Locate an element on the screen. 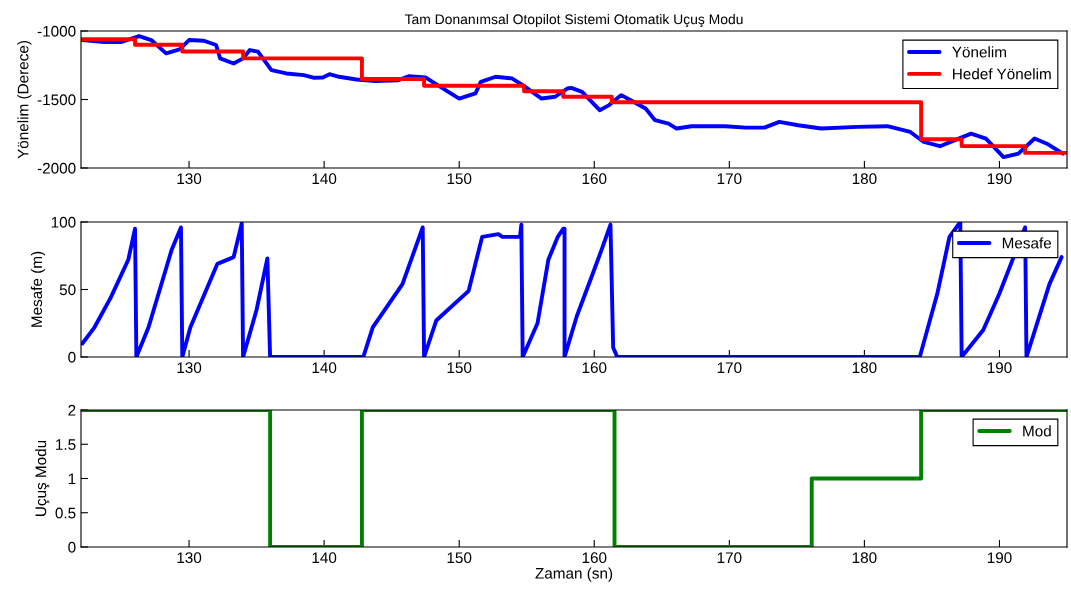 The height and width of the screenshot is (589, 1071). legend-label: Mod is located at coordinates (1037, 431).